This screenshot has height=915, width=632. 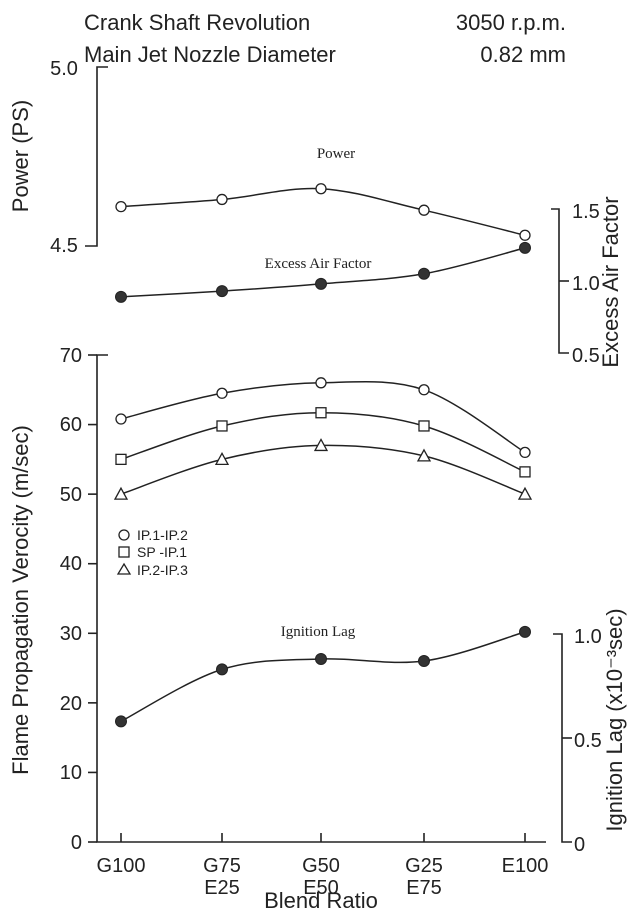 What do you see at coordinates (124, 568) in the screenshot?
I see `legend-triangle-icon` at bounding box center [124, 568].